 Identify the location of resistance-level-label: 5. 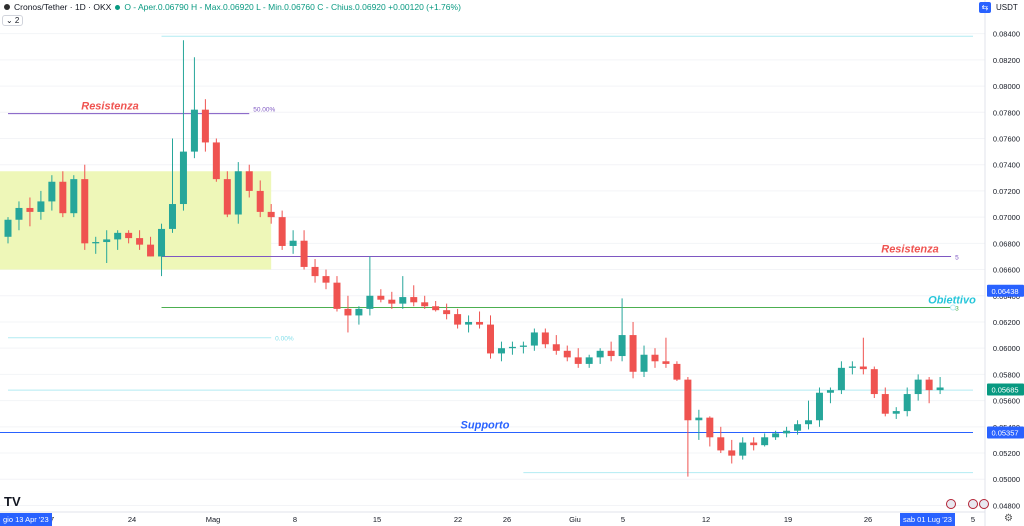
(957, 257).